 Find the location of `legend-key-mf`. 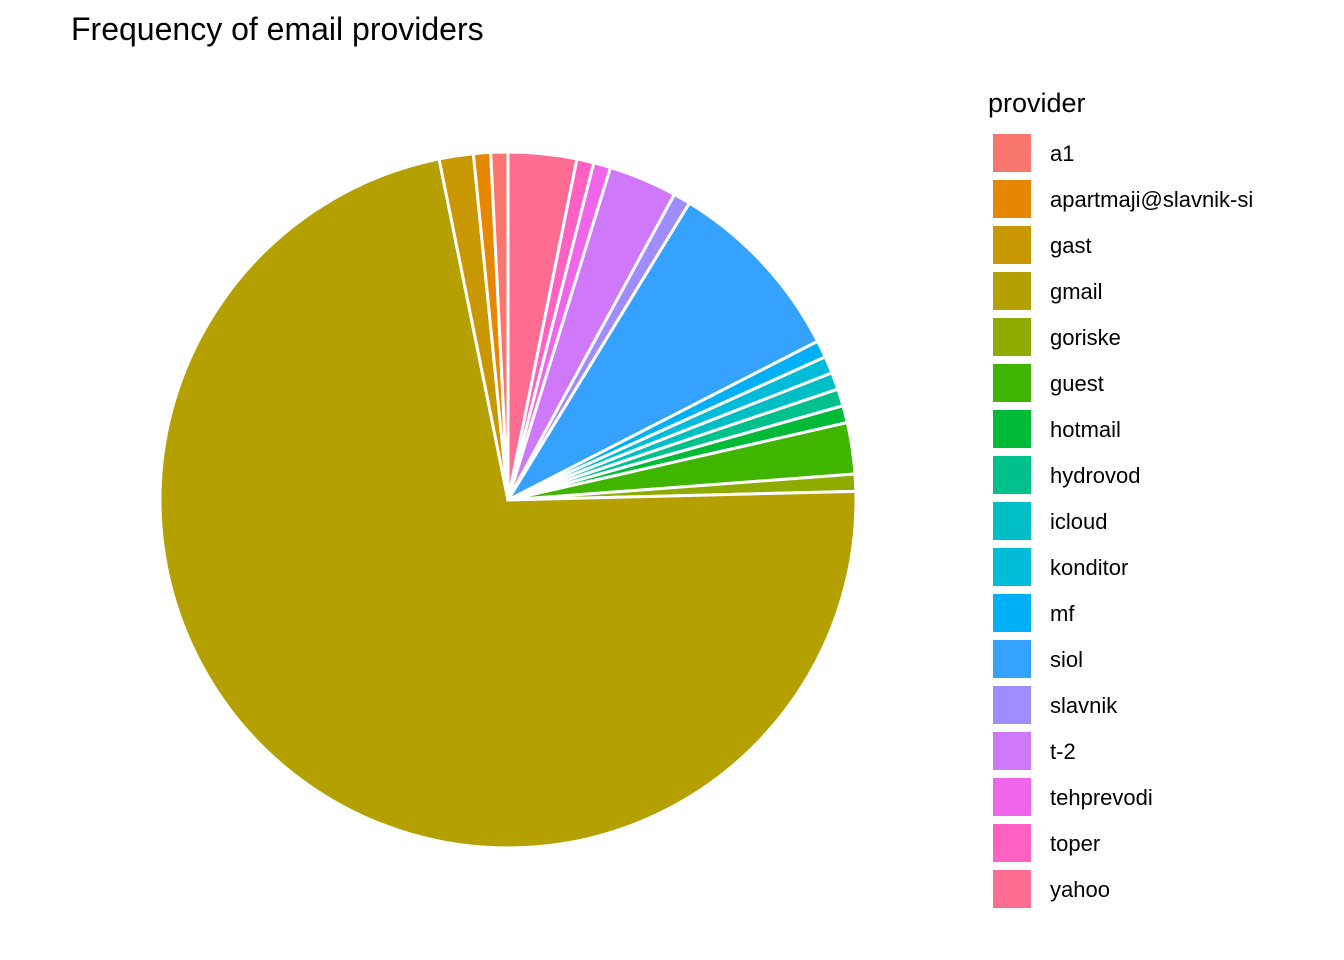

legend-key-mf is located at coordinates (1012, 613).